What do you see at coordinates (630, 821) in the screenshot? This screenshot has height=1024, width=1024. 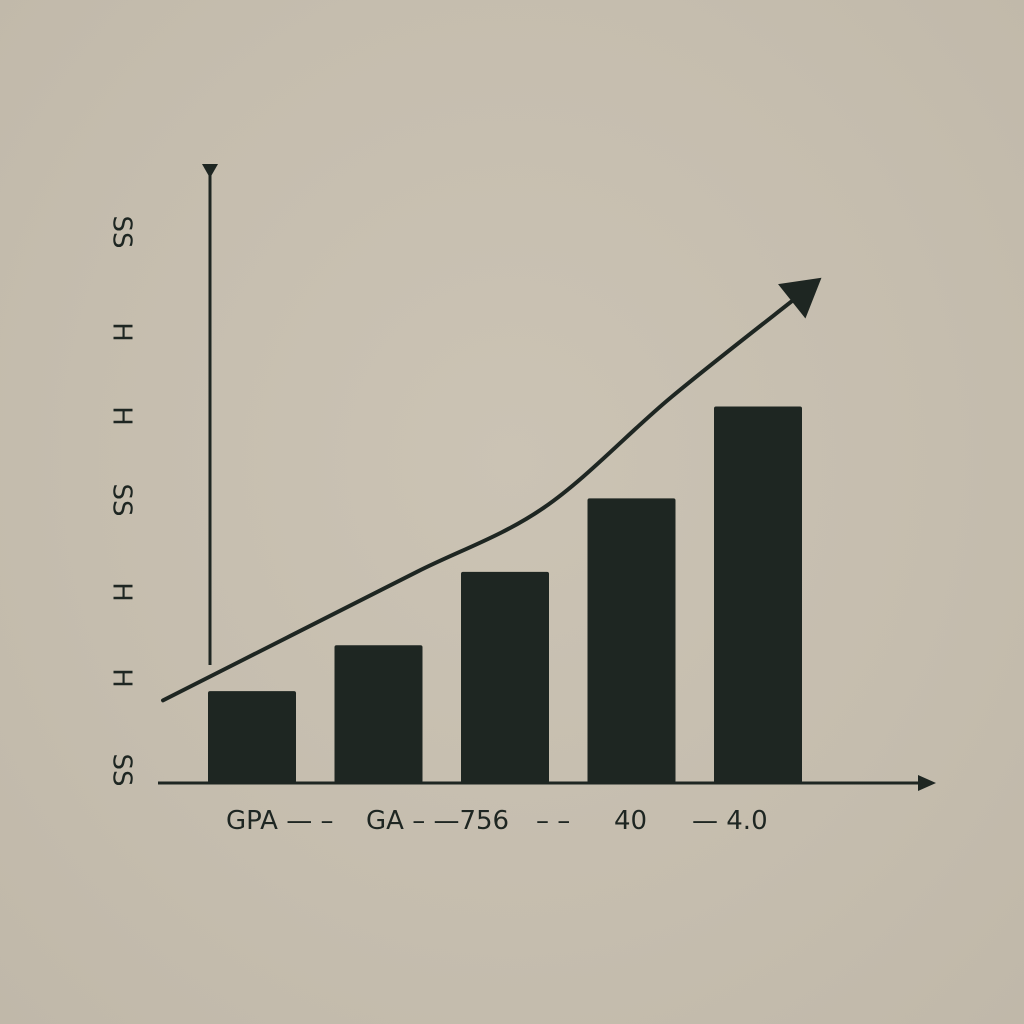 I see `x-tick-label-4: 40` at bounding box center [630, 821].